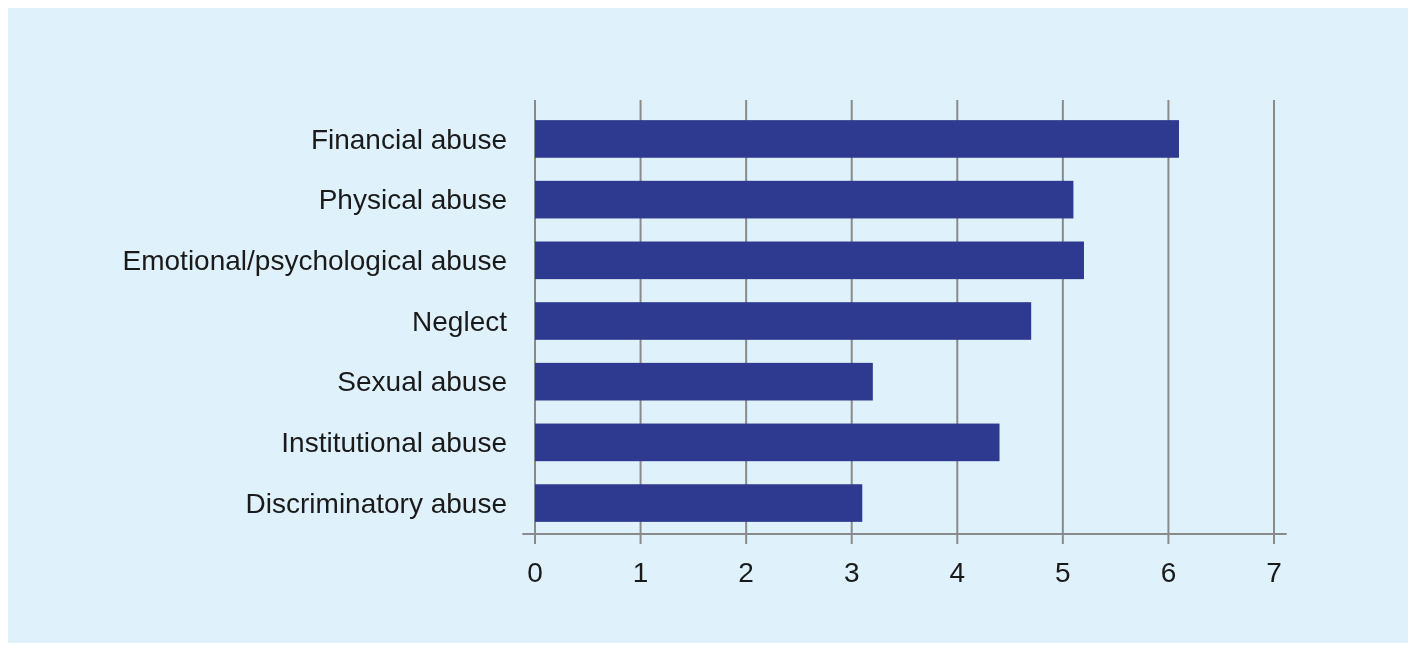 This screenshot has width=1416, height=651. I want to click on x-tick-label: 7, so click(1274, 572).